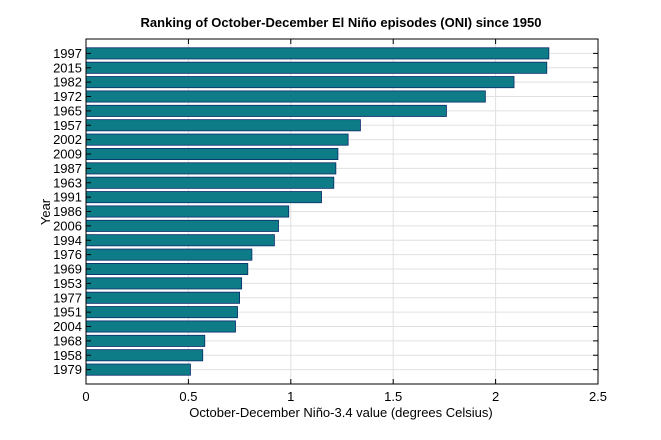 The height and width of the screenshot is (440, 661). Describe the element at coordinates (67, 182) in the screenshot. I see `y-tick-label: 1963` at that location.